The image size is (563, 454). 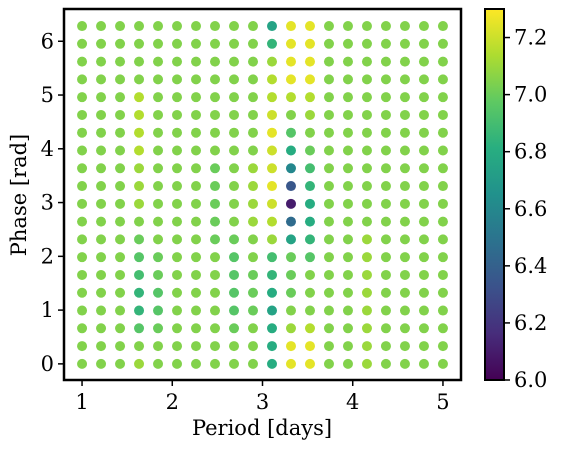 What do you see at coordinates (19, 195) in the screenshot?
I see `y-axis-label: Phase [rad]` at bounding box center [19, 195].